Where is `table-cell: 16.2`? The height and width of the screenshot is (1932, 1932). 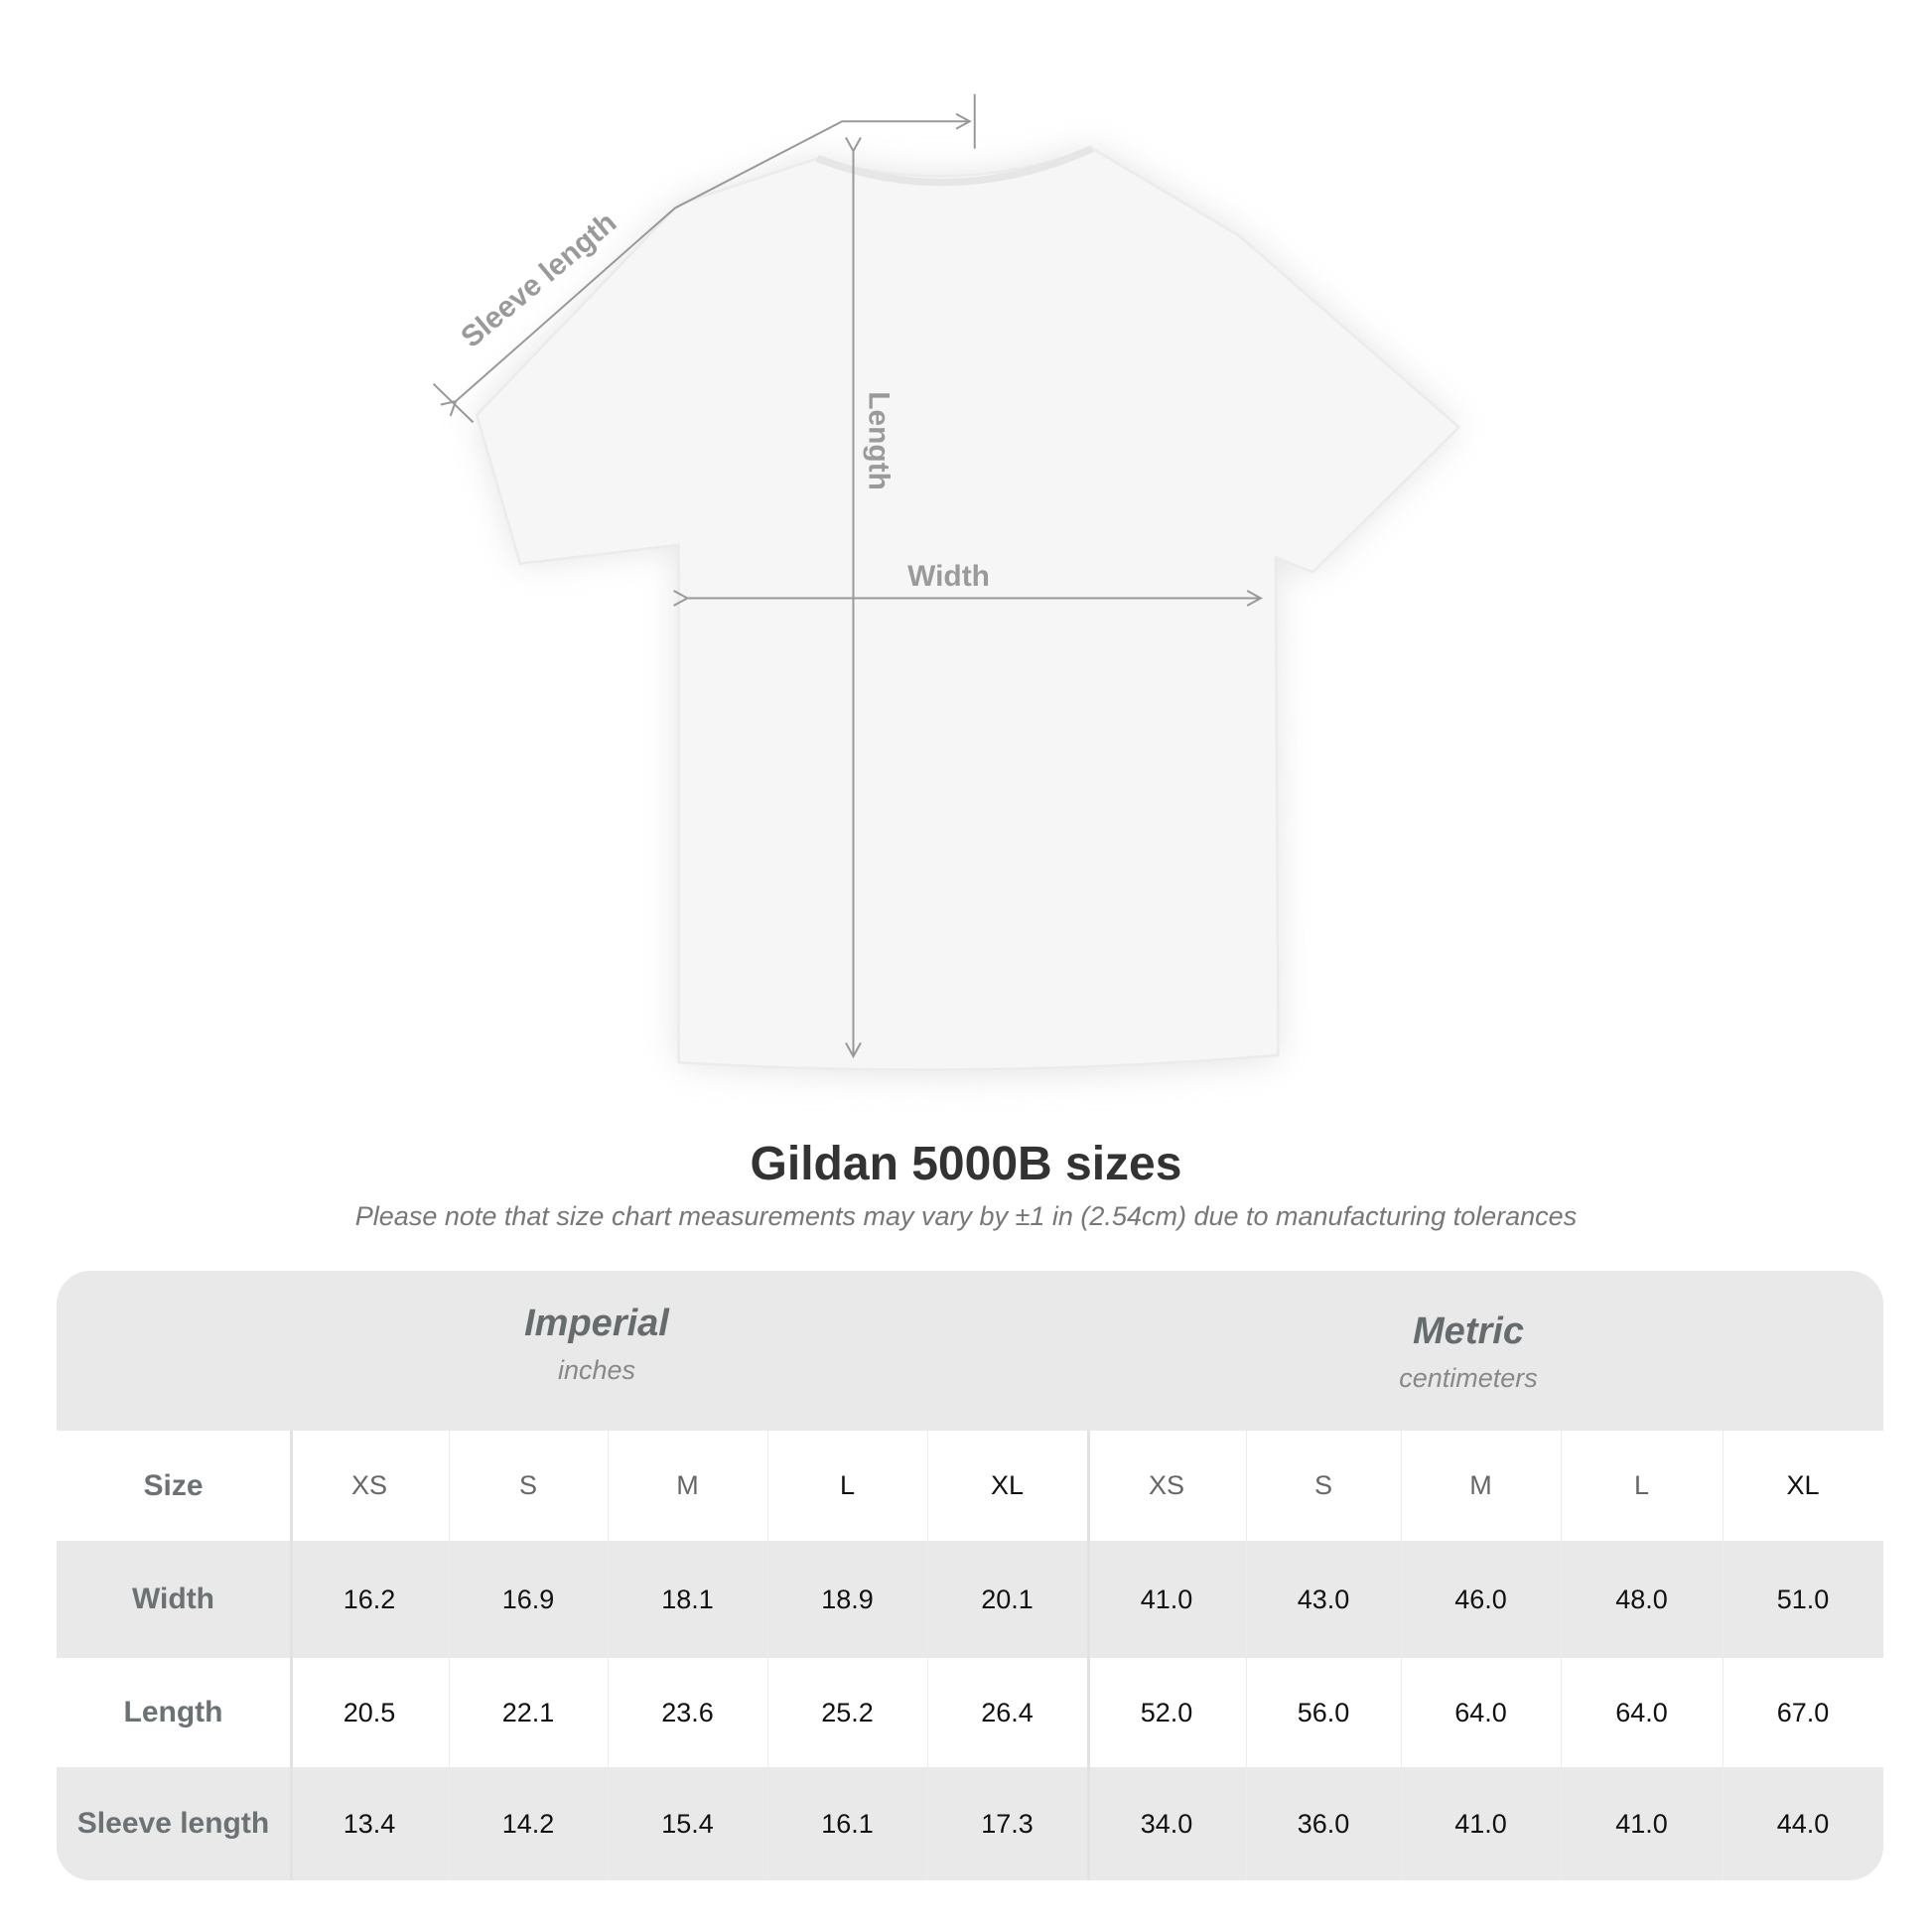 table-cell: 16.2 is located at coordinates (369, 1599).